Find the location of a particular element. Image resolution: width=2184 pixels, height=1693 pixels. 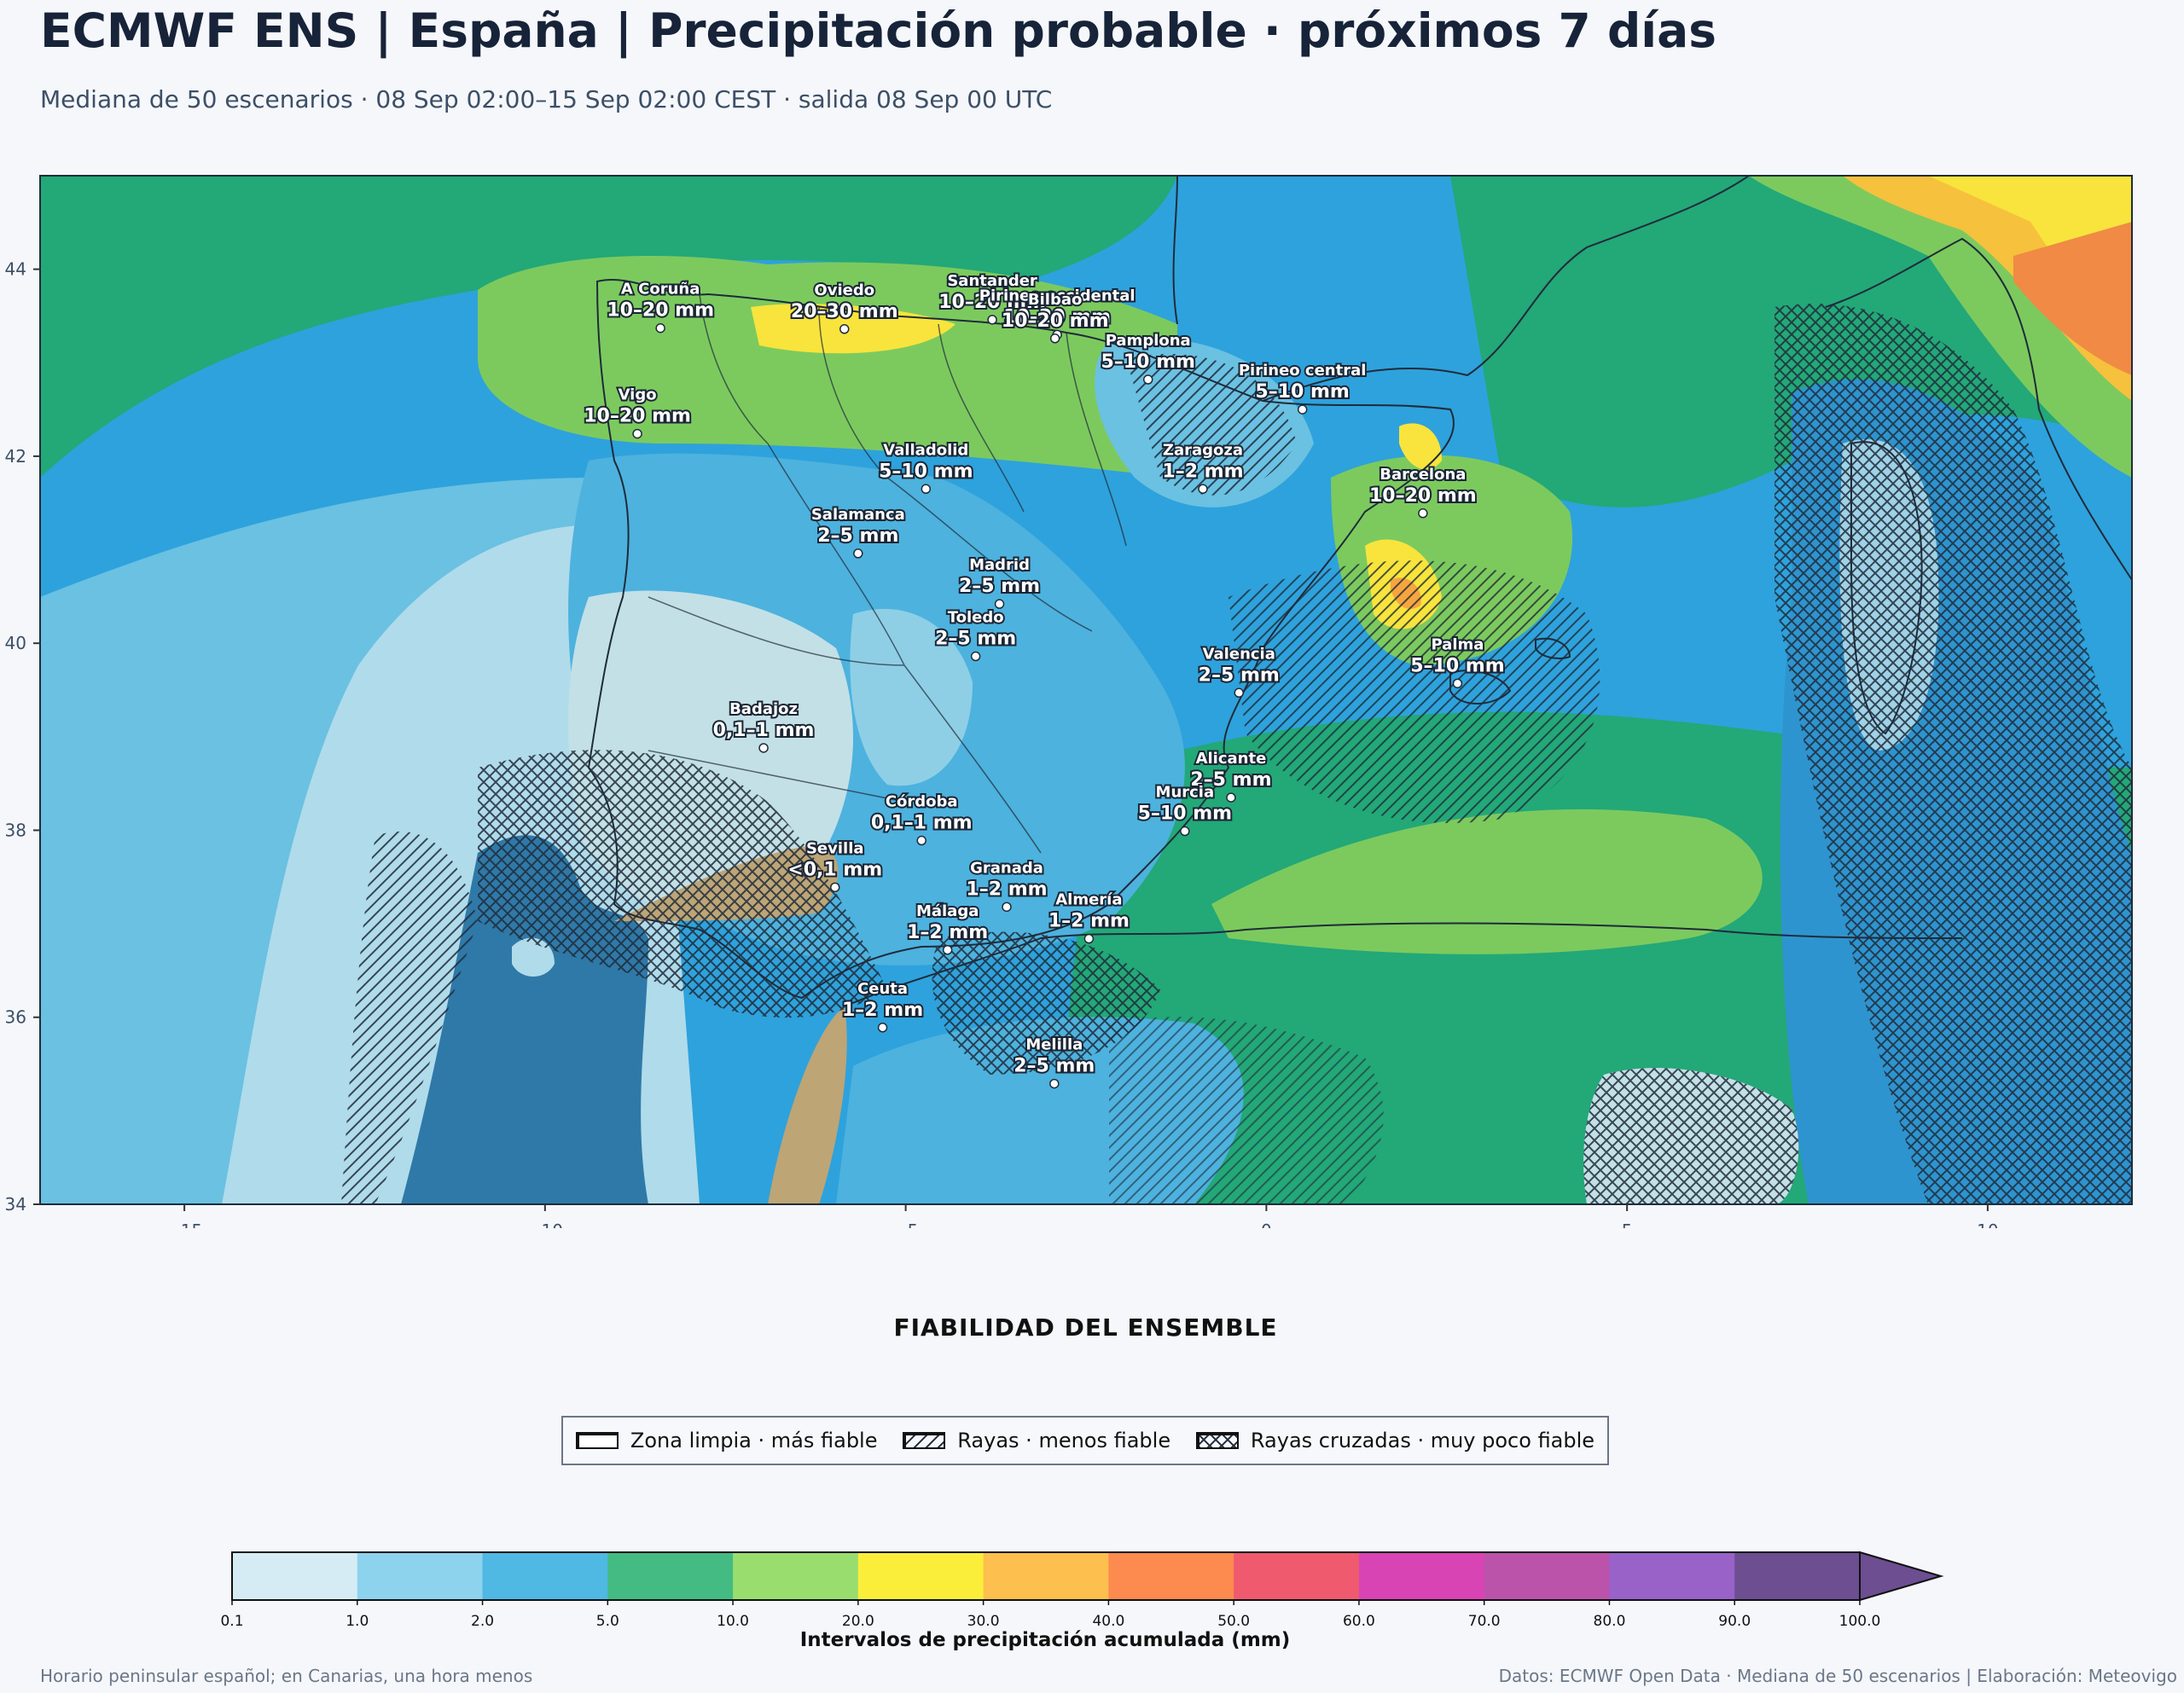

colorbar-tick-label: 60.0 is located at coordinates (1359, 1621).